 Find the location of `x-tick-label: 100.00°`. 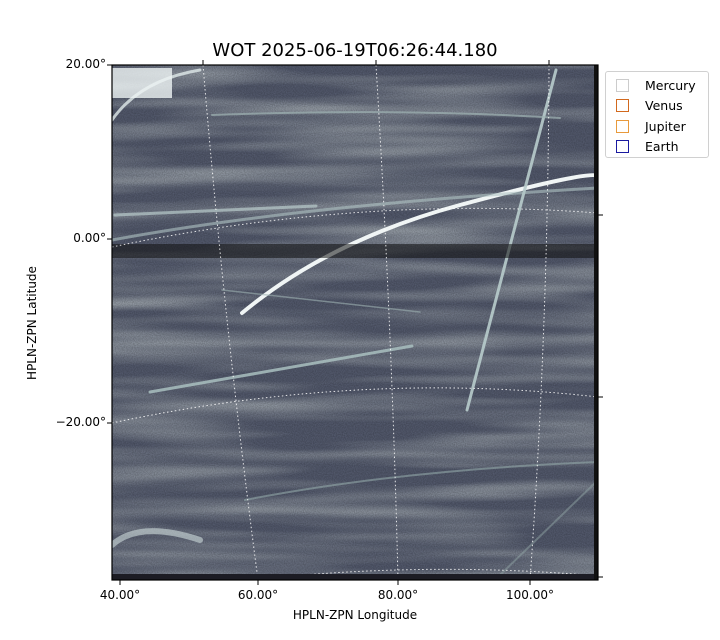

x-tick-label: 100.00° is located at coordinates (530, 595).